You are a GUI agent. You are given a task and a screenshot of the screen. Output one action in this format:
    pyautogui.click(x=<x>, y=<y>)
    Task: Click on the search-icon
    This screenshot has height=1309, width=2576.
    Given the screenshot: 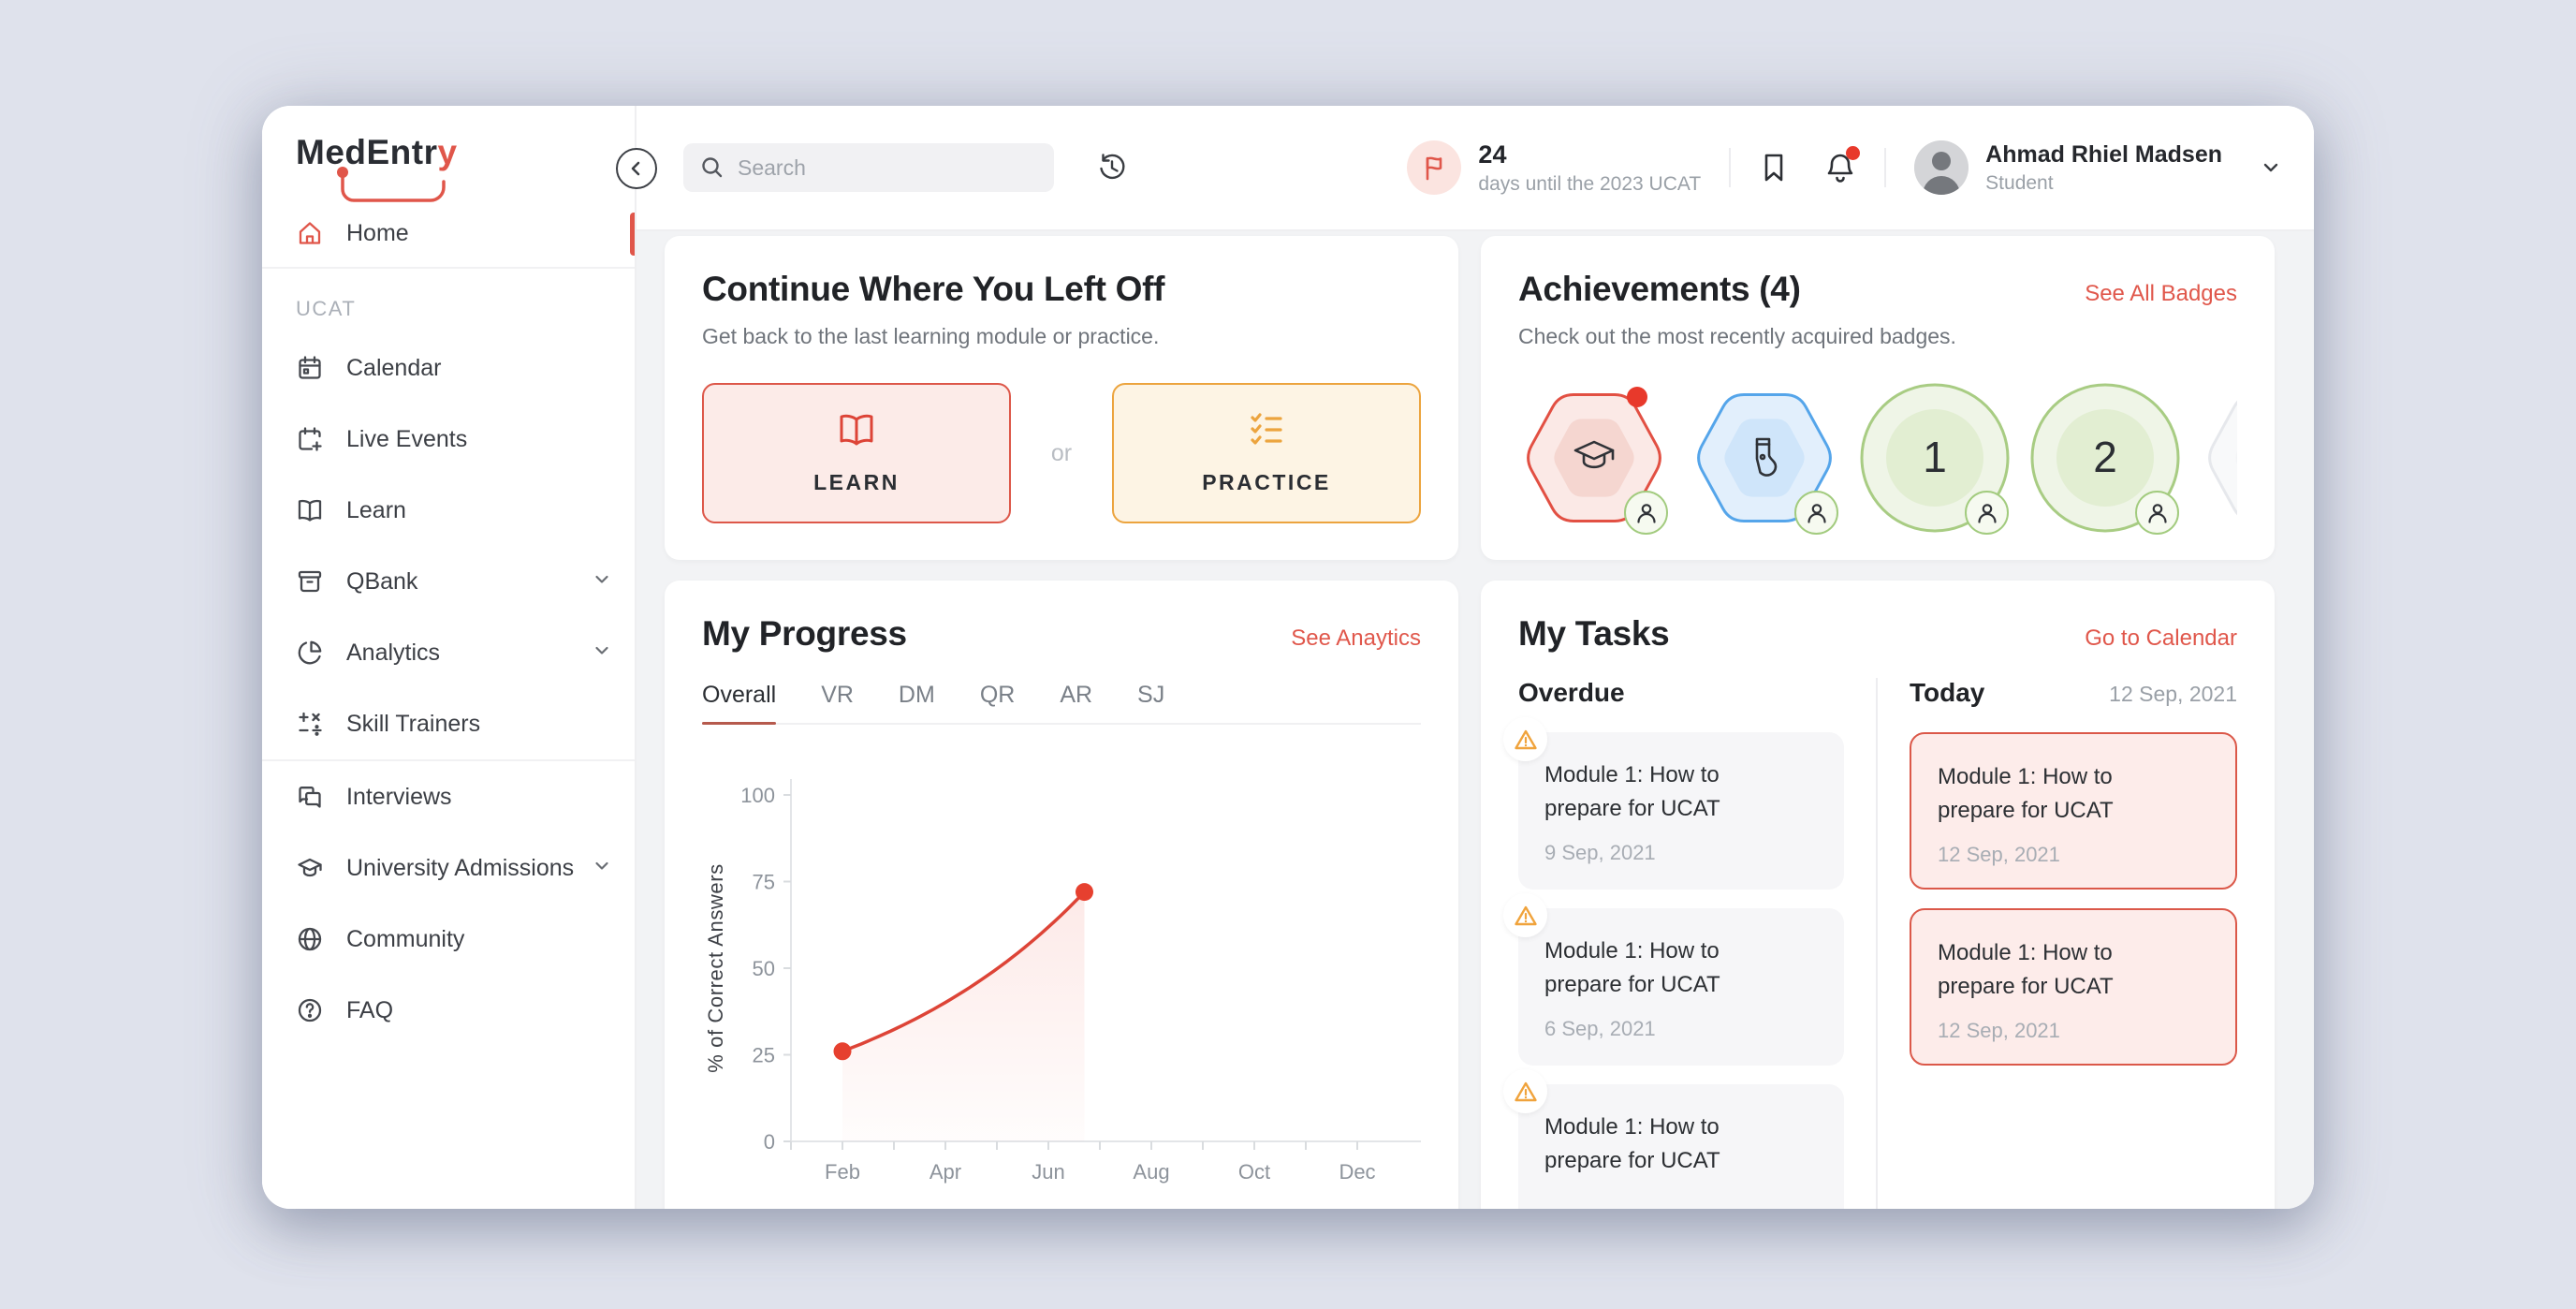 What is the action you would take?
    pyautogui.click(x=712, y=168)
    